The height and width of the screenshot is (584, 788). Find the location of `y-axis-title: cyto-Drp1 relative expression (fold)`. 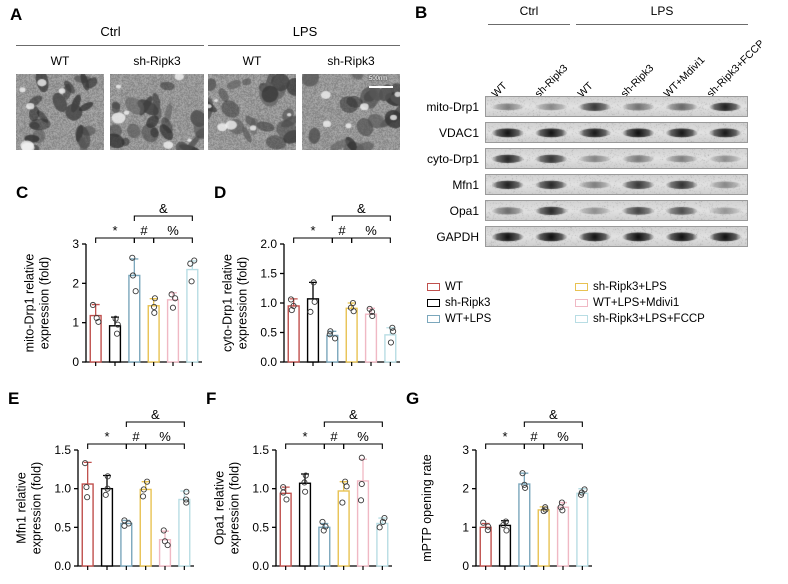

y-axis-title: cyto-Drp1 relative expression (fold) is located at coordinates (235, 303).